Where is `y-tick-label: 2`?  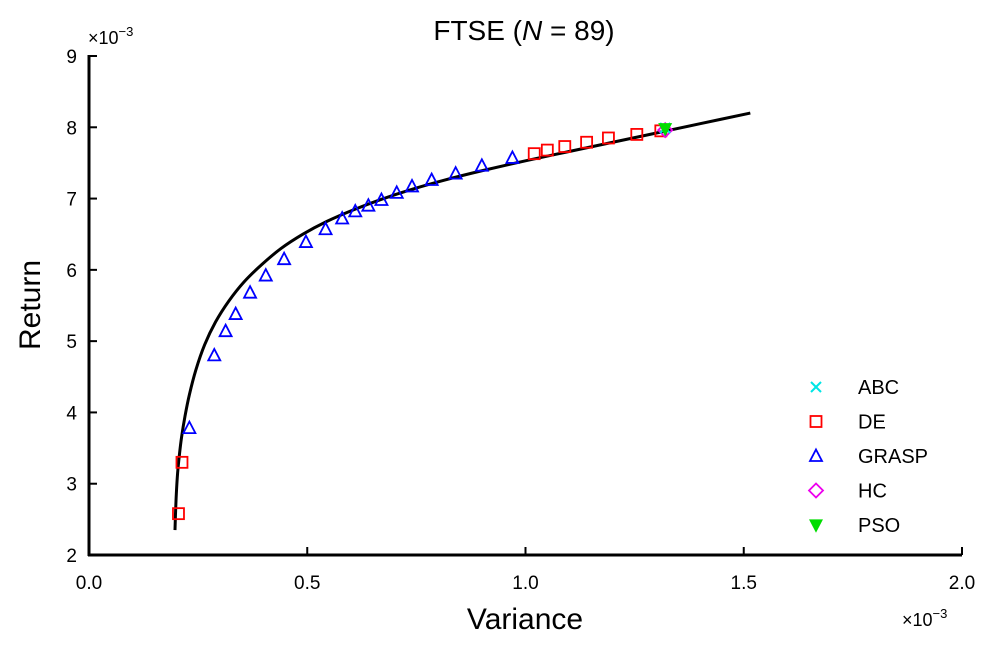
y-tick-label: 2 is located at coordinates (71, 556).